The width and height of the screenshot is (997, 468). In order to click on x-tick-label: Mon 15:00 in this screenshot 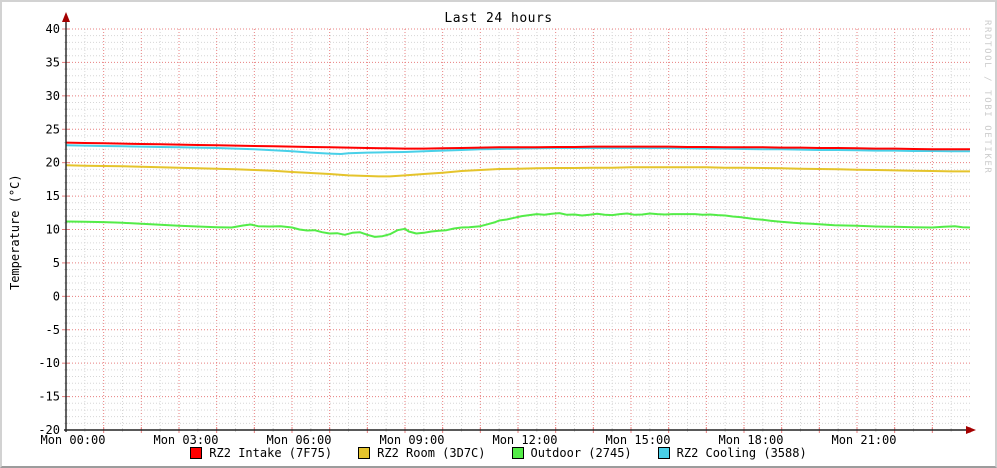, I will do `click(637, 440)`.